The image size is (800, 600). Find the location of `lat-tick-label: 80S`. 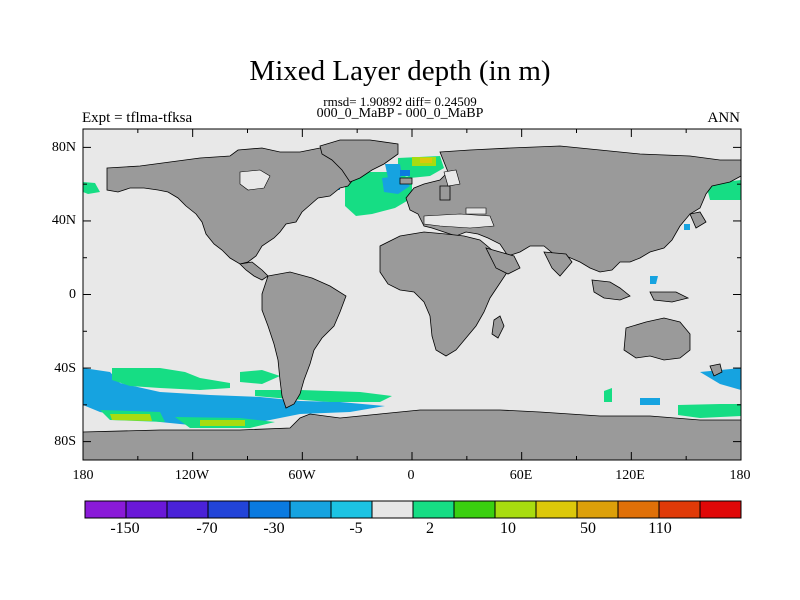

lat-tick-label: 80S is located at coordinates (65, 441).